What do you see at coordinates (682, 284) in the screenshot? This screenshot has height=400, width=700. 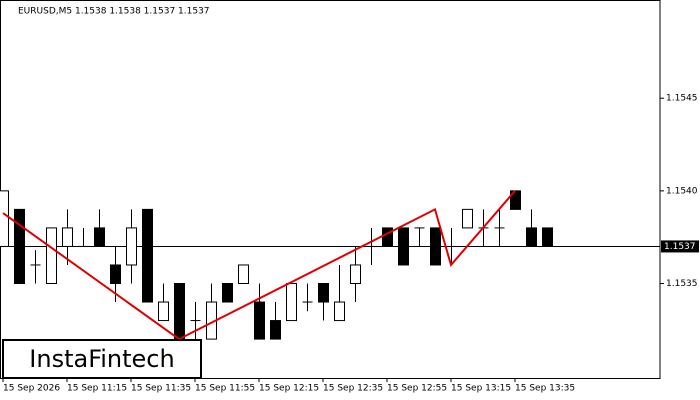 I see `y-tick-label: 1.1535` at bounding box center [682, 284].